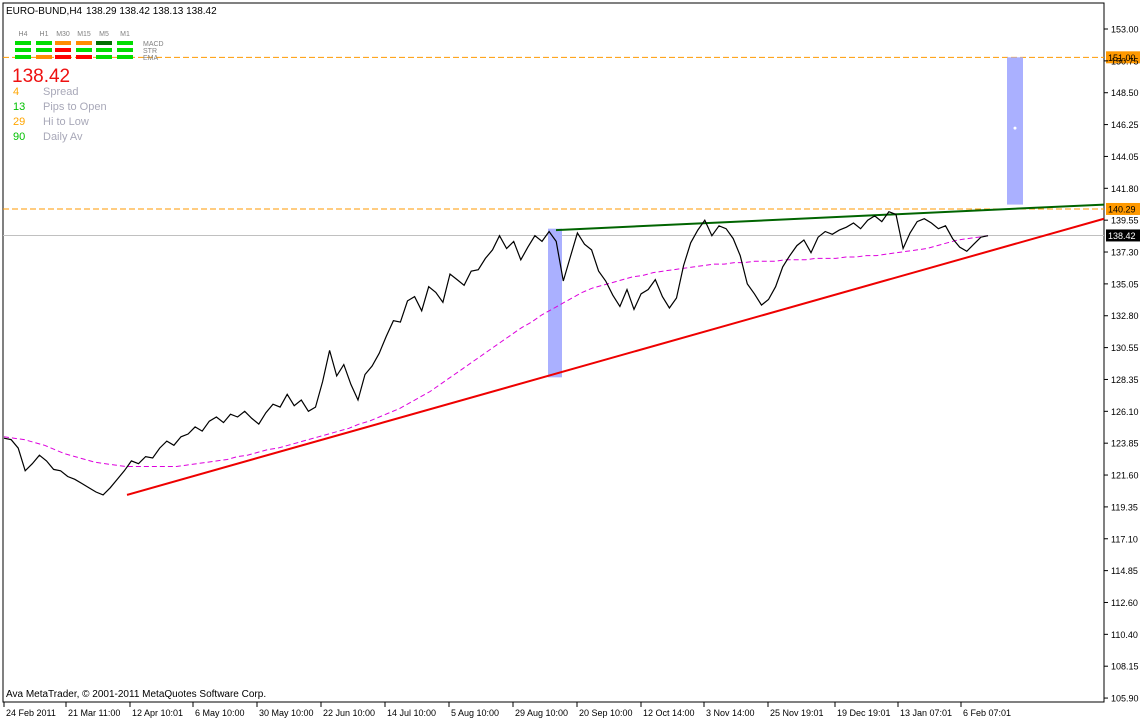  I want to click on x-tick-label: 30 May 10:00, so click(286, 713).